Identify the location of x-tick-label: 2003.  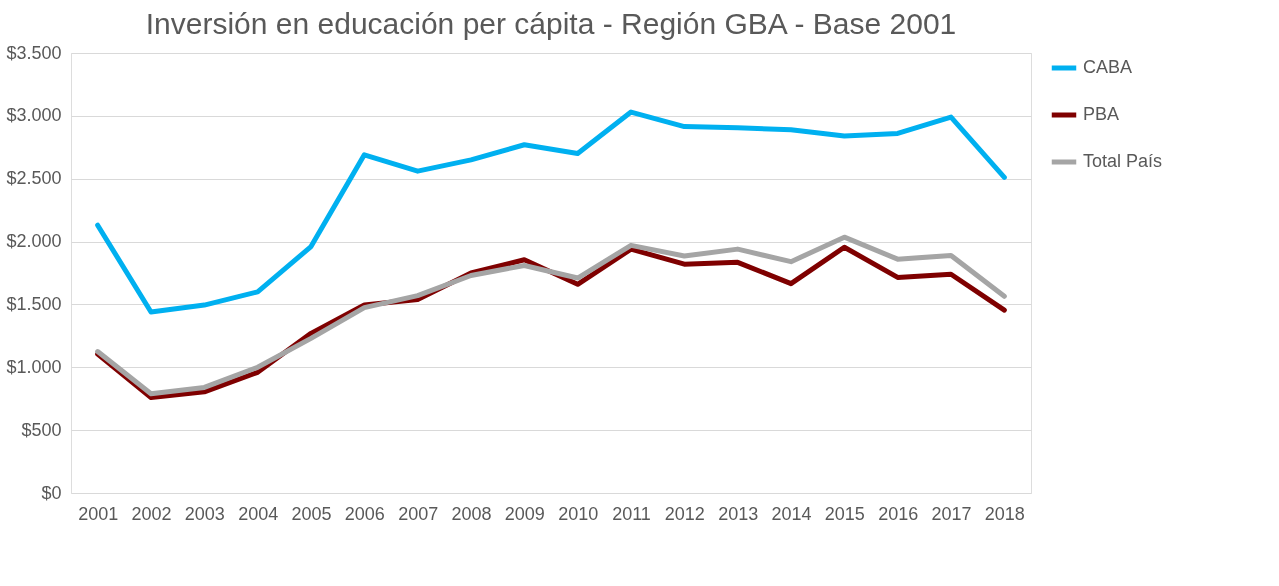
(204, 513).